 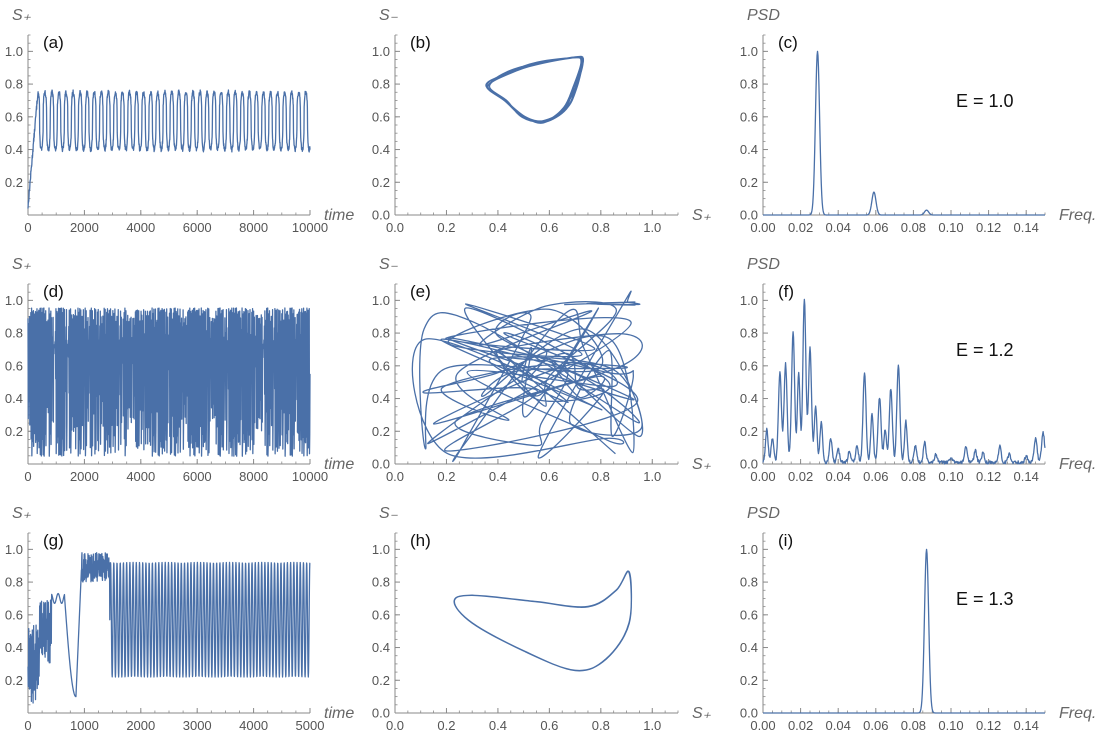 I want to click on x-tick-label: 0, so click(x=27, y=227).